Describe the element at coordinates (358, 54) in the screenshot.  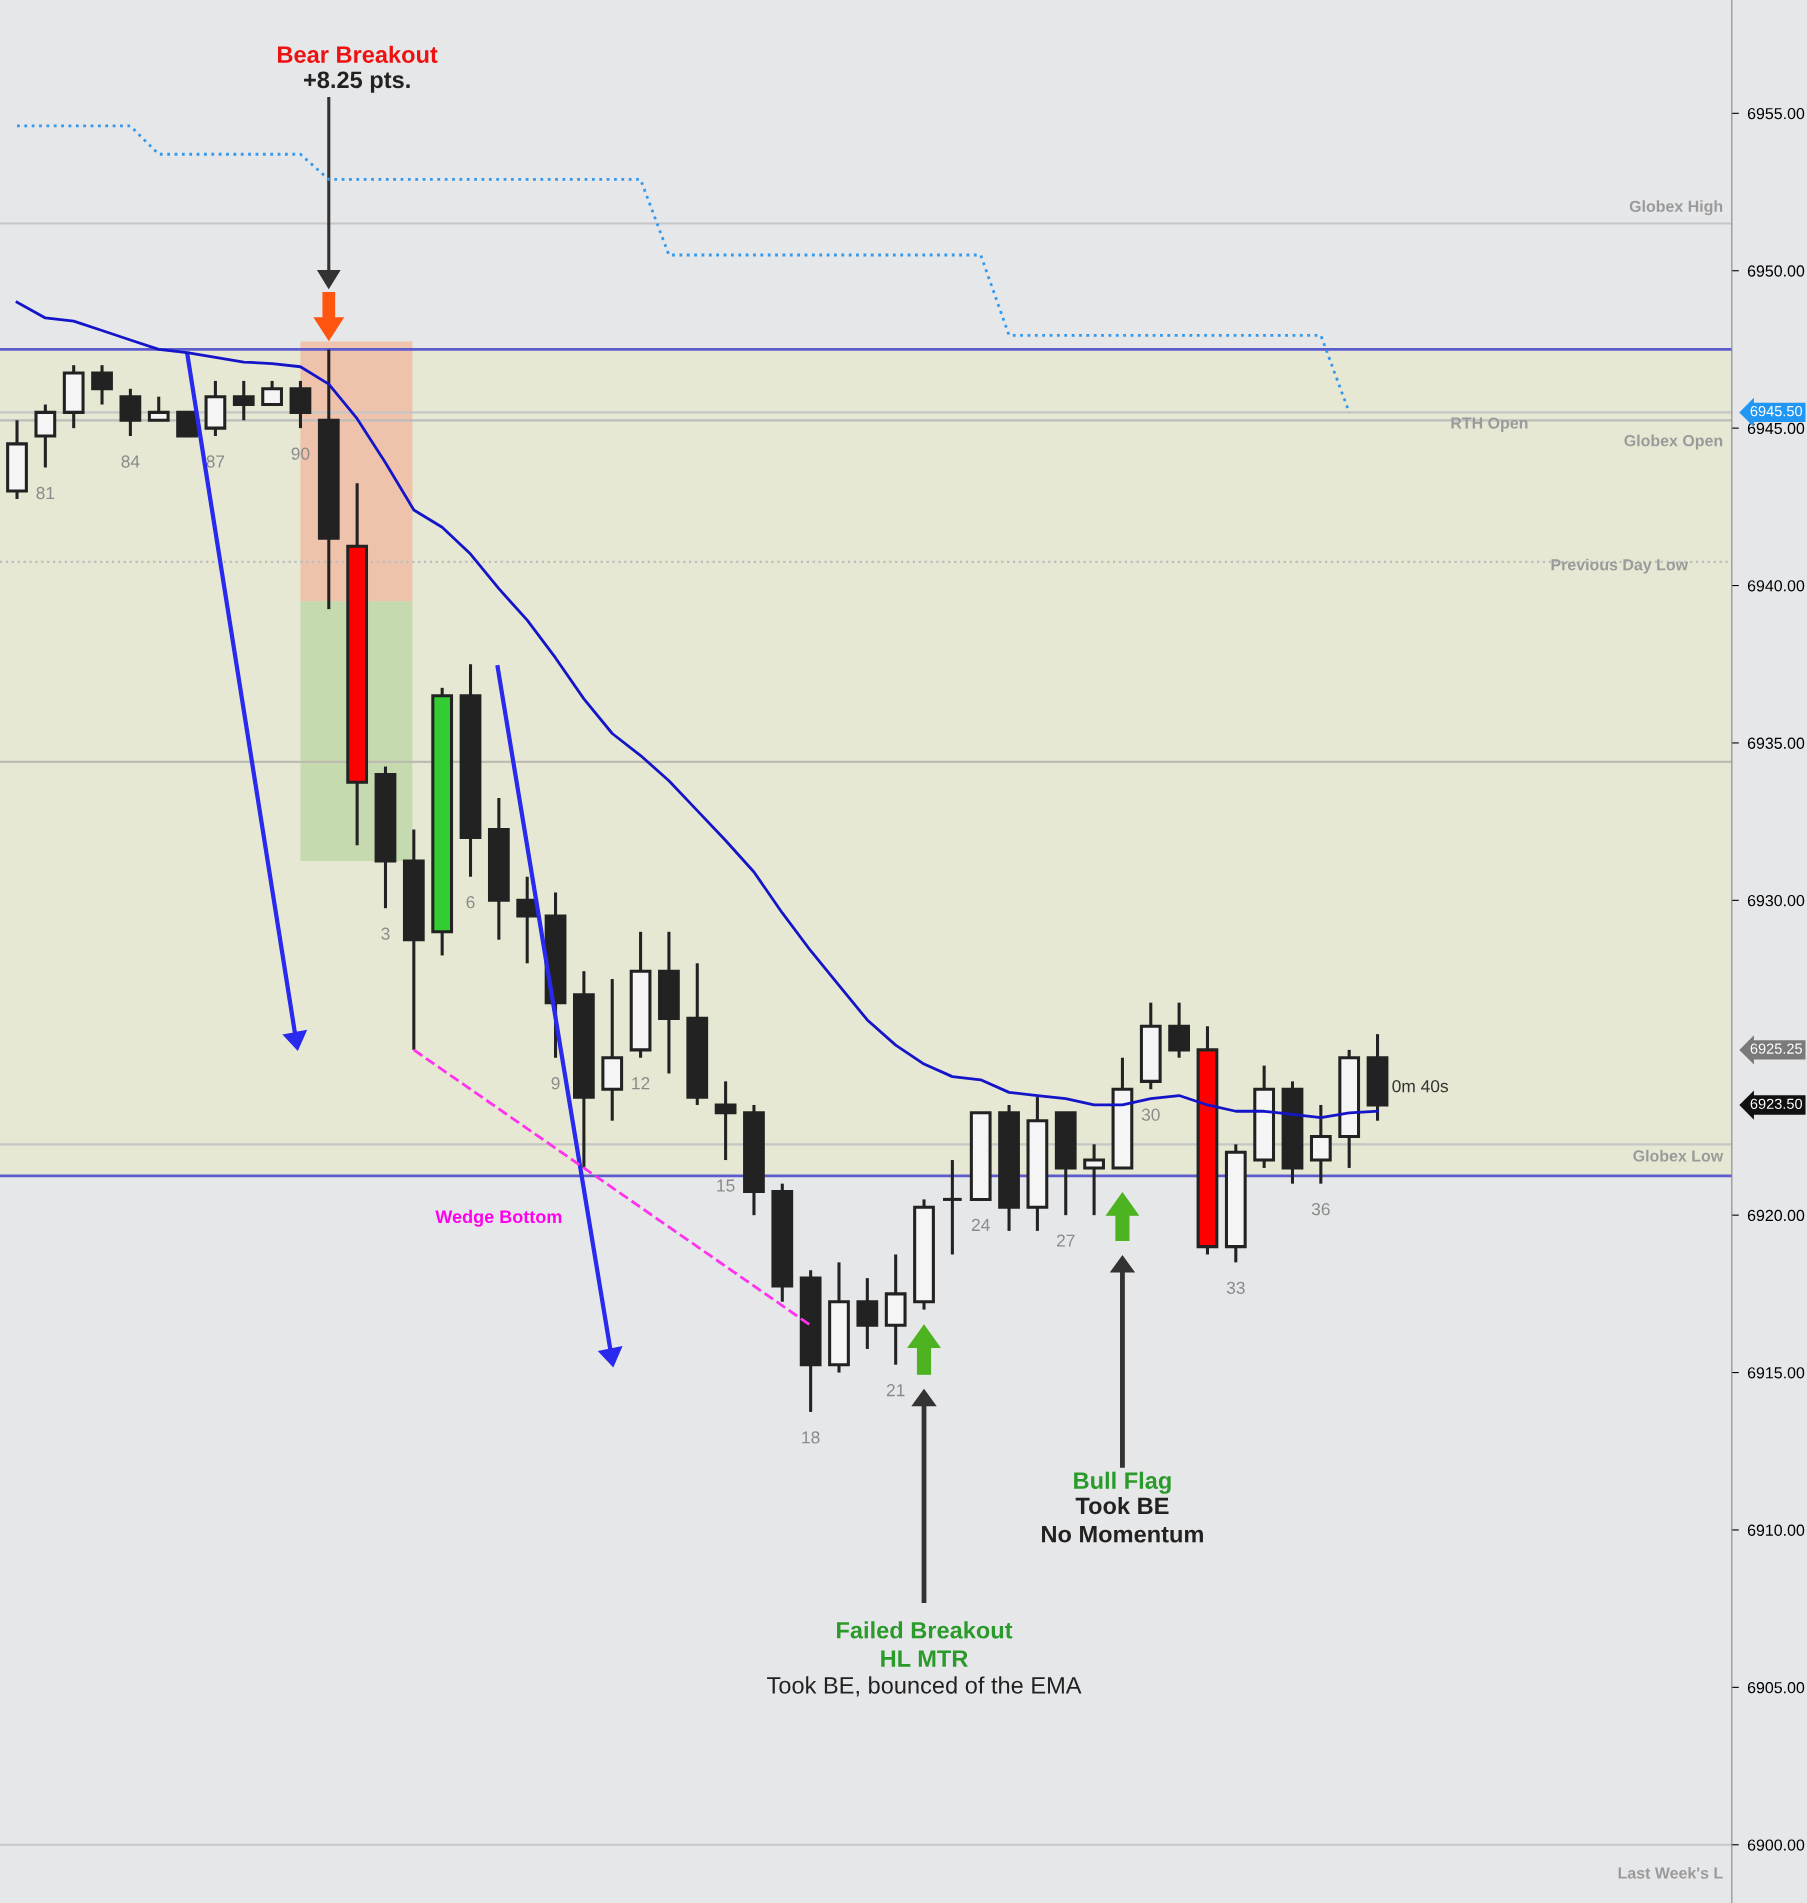
I see `annotation: Bear Breakout` at that location.